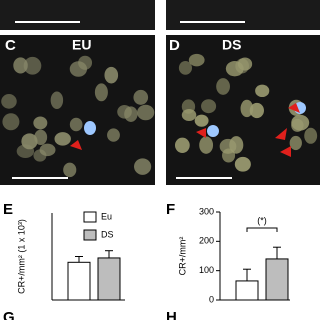 The image size is (320, 325). Describe the element at coordinates (206, 270) in the screenshot. I see `y-tick-label: 100` at that location.